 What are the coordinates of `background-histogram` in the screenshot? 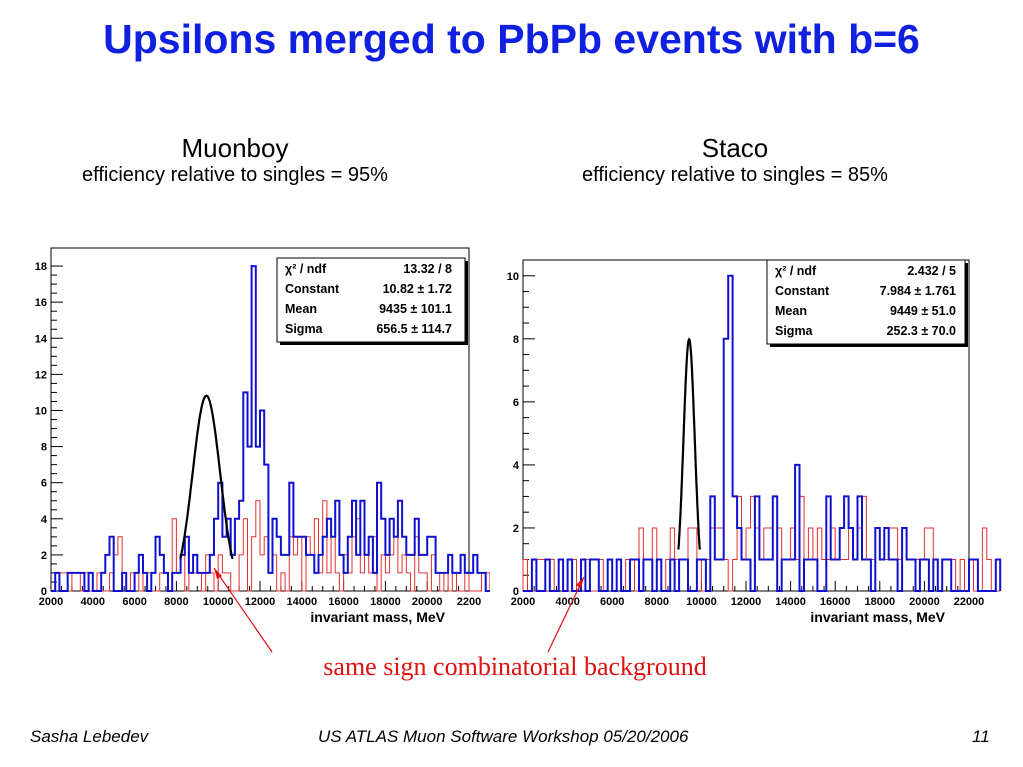 It's located at (270, 546).